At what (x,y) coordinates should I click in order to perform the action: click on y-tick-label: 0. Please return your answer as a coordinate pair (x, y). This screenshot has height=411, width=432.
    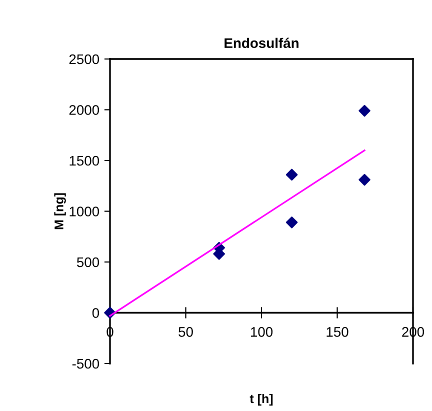
    Looking at the image, I should click on (96, 313).